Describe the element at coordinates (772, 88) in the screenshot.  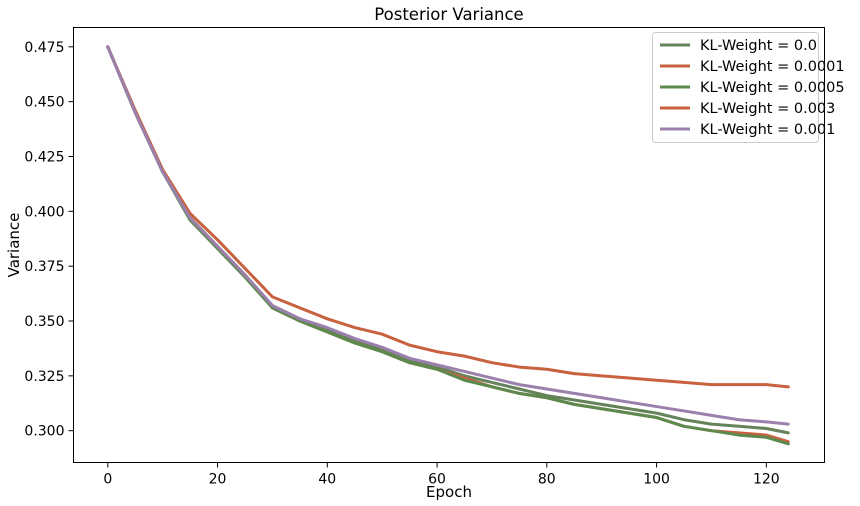
I see `legend-label-3: KL-Weight = 0.0005` at that location.